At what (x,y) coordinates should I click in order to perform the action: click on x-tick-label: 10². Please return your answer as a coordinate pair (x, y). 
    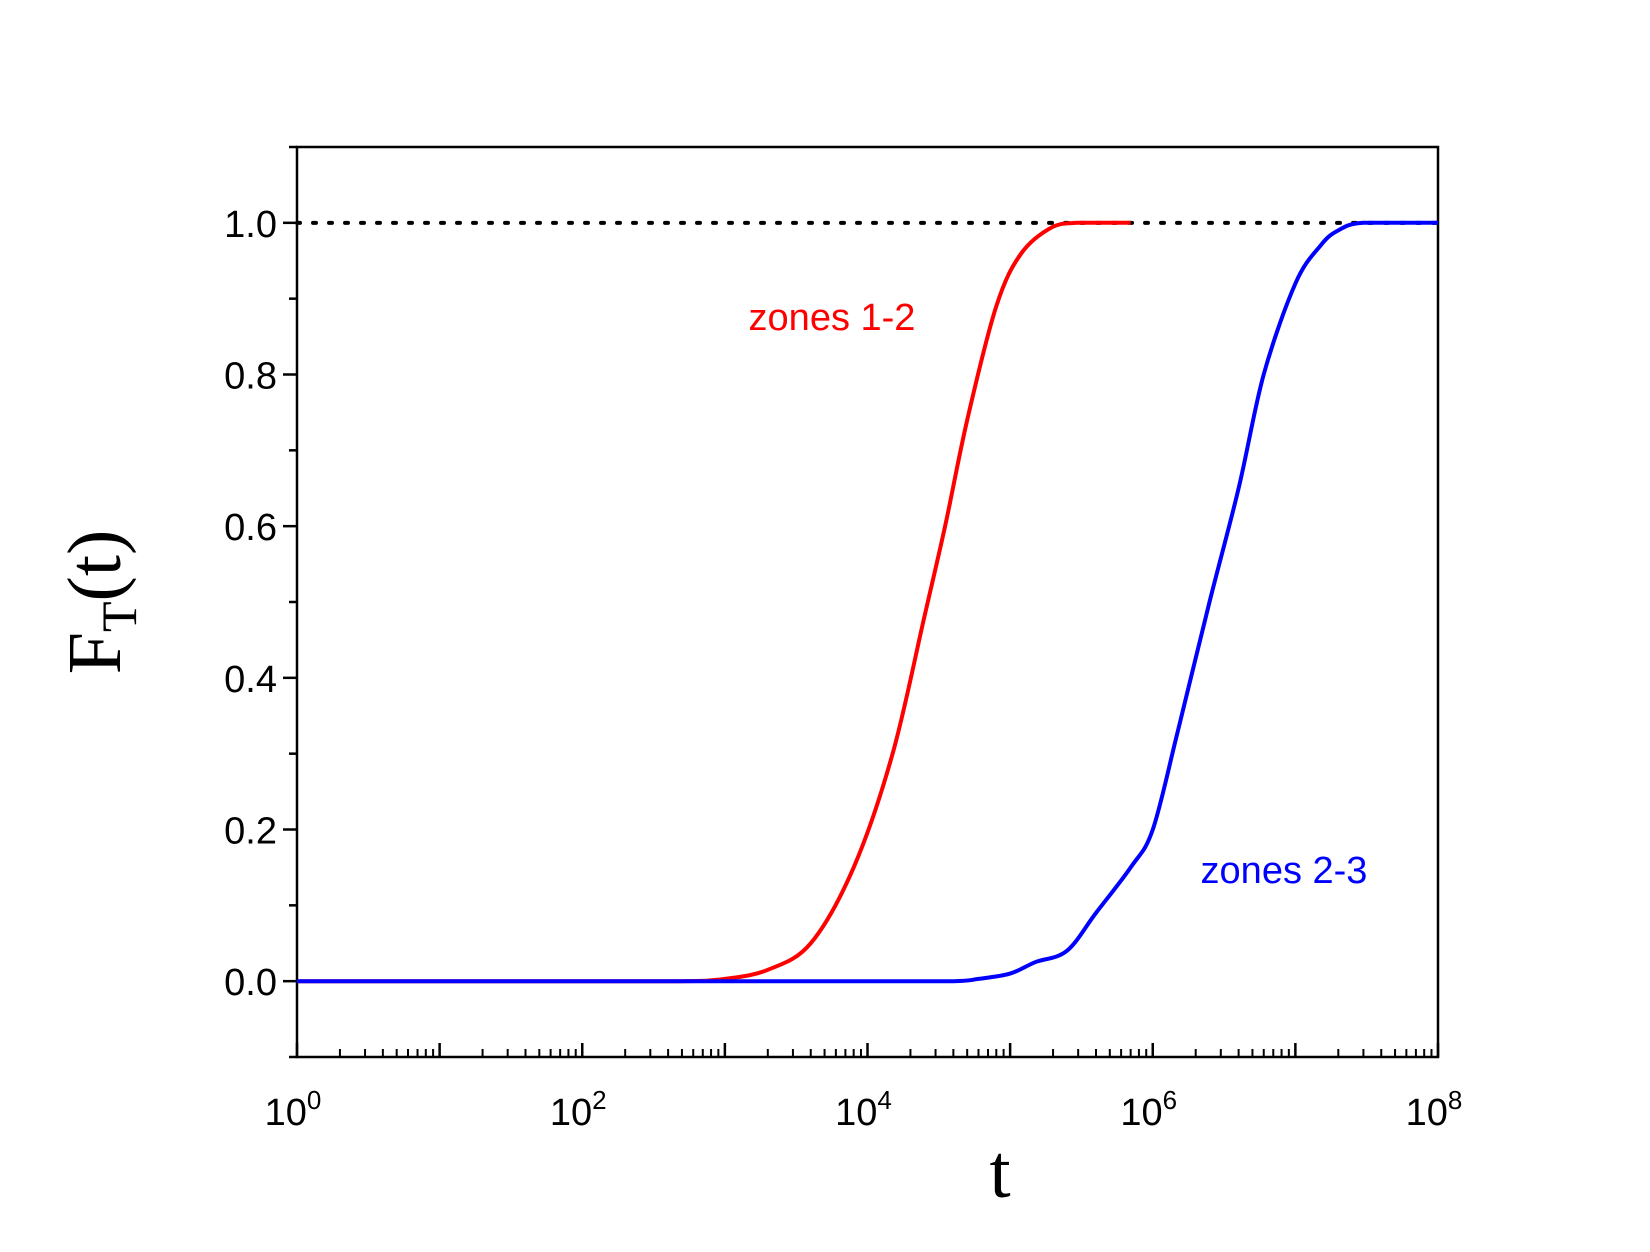
    Looking at the image, I should click on (578, 1109).